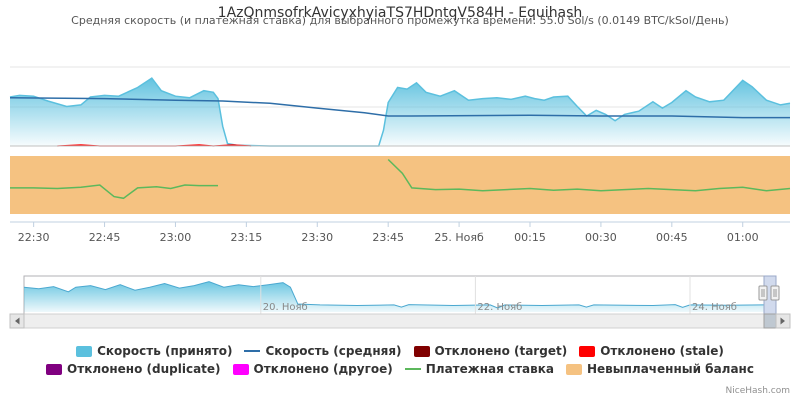  Describe the element at coordinates (714, 307) in the screenshot. I see `navigator-tick-label: 24. Нояб` at that location.